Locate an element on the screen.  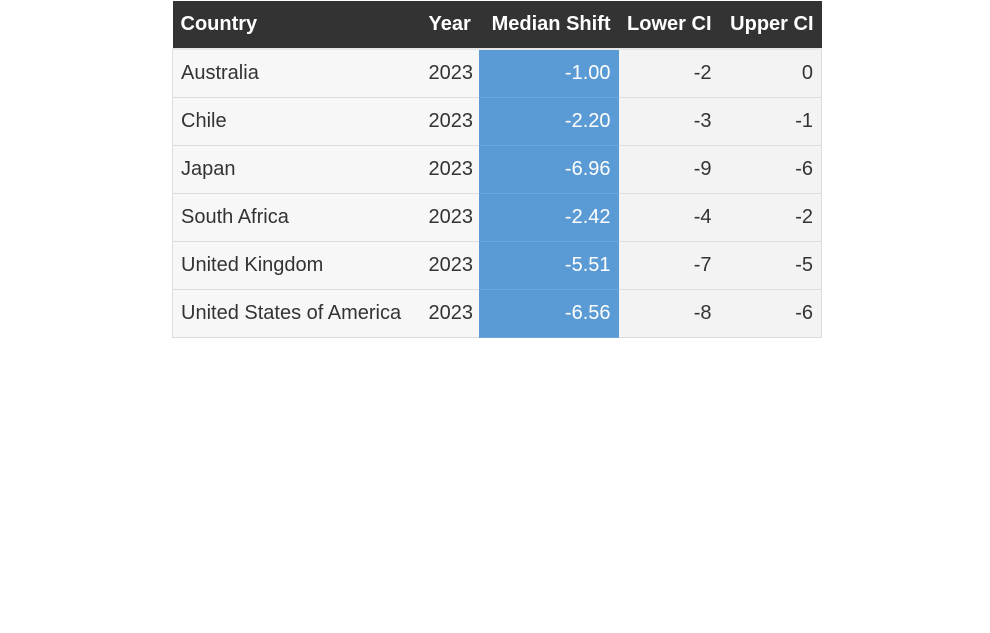
cell-country: South Africa is located at coordinates (296, 217).